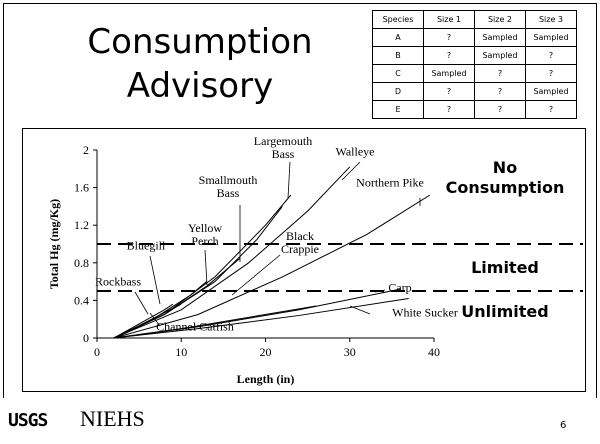 This screenshot has width=600, height=444. What do you see at coordinates (355, 151) in the screenshot?
I see `series-label: Walleye` at bounding box center [355, 151].